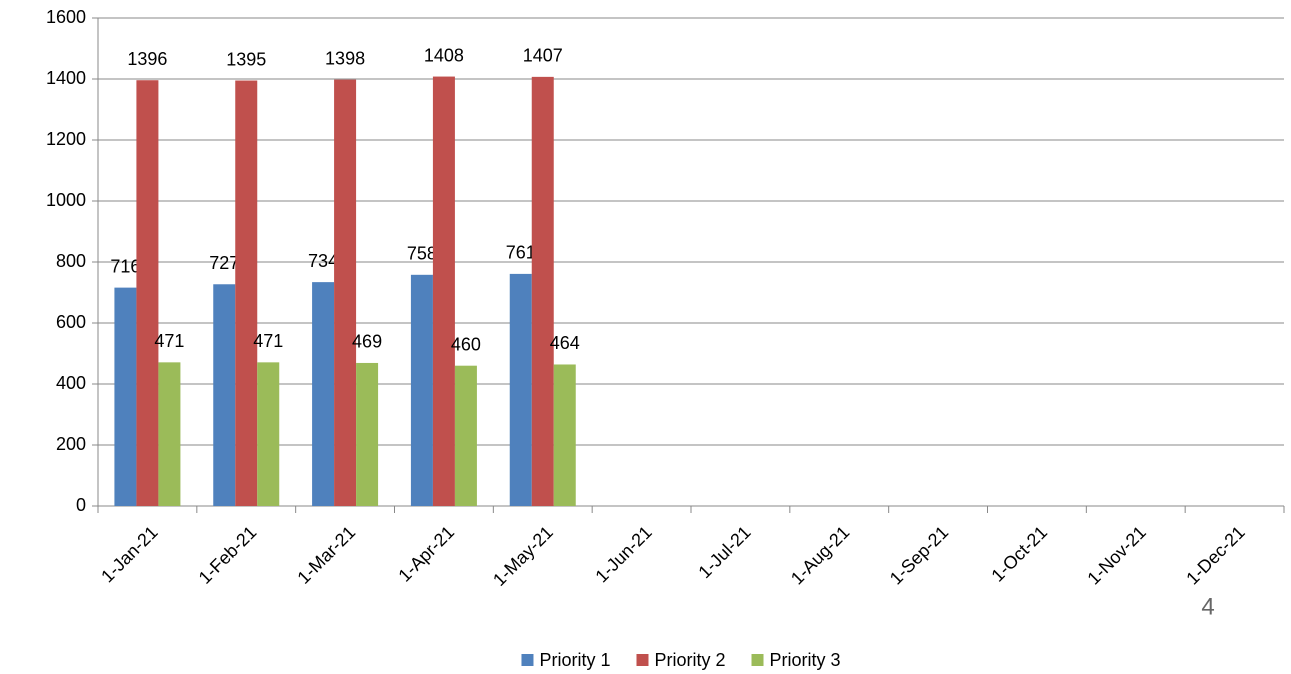 The image size is (1291, 674). What do you see at coordinates (367, 342) in the screenshot?
I see `data-label: 469` at bounding box center [367, 342].